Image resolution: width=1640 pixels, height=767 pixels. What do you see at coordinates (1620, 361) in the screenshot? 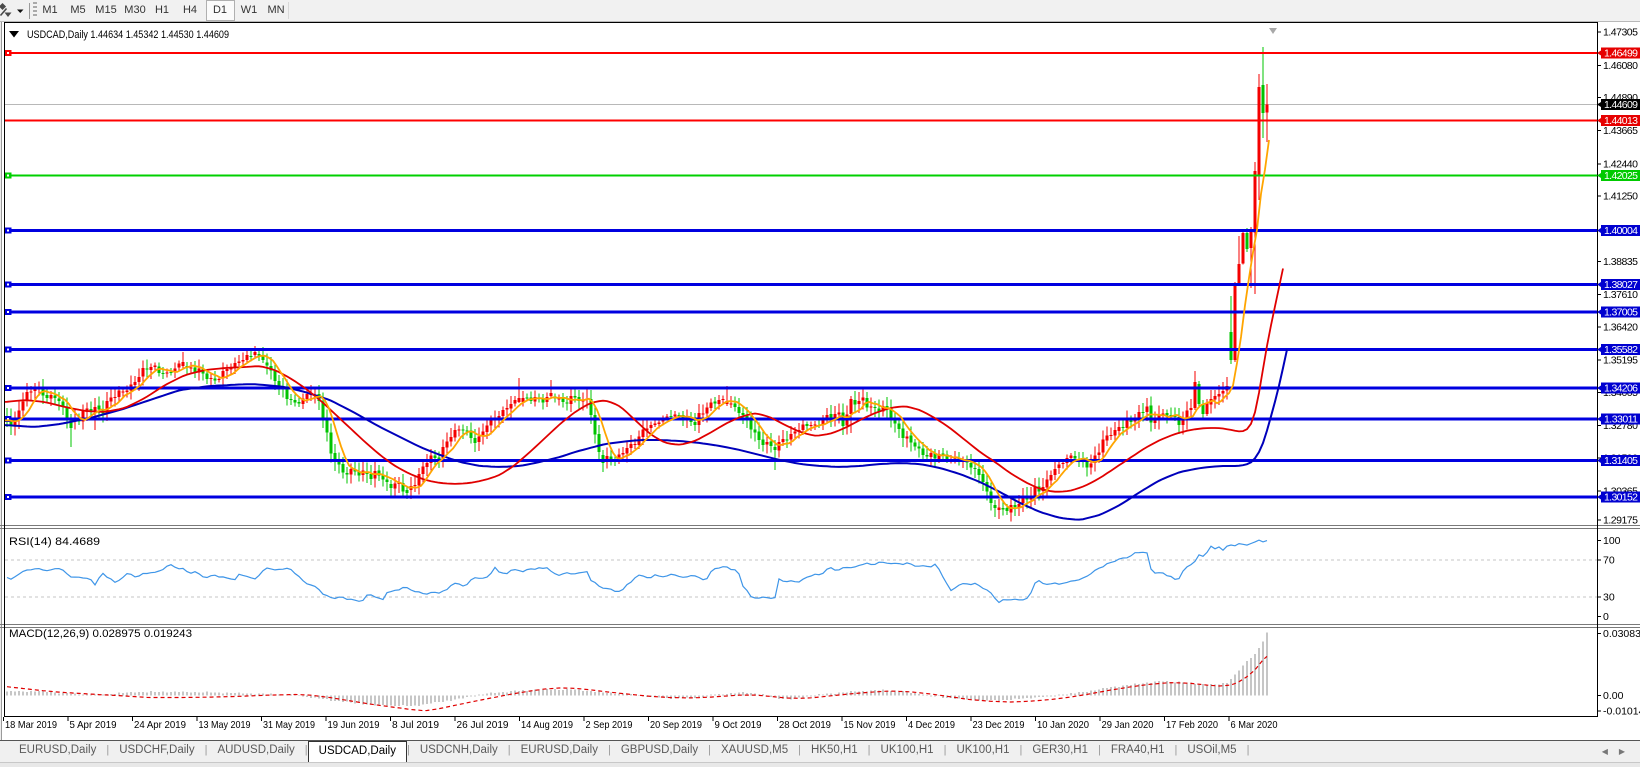
I see `svg-text: 1.35195` at bounding box center [1620, 361].